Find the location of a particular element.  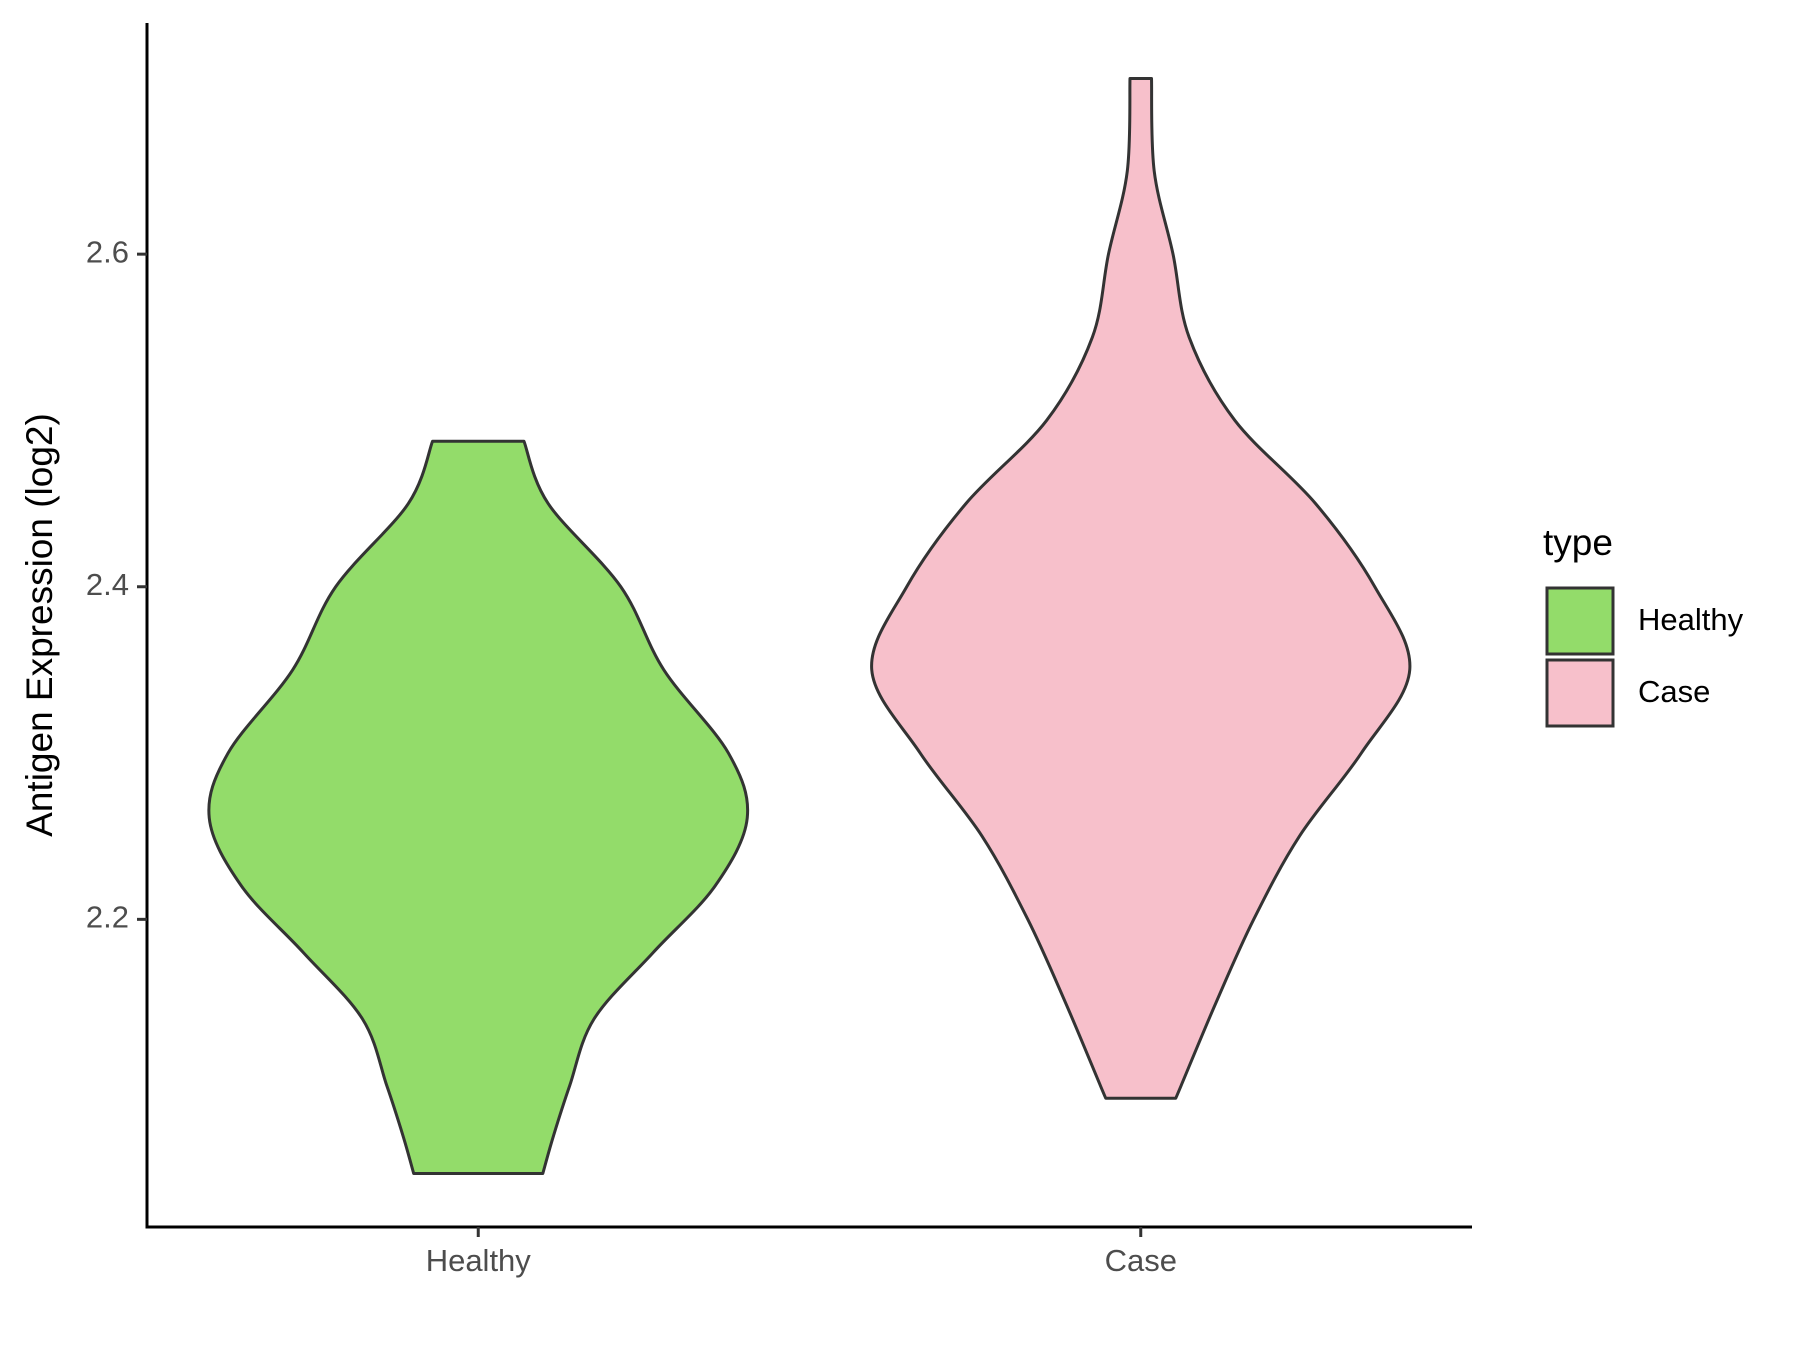

legend-label: Case is located at coordinates (1674, 691).